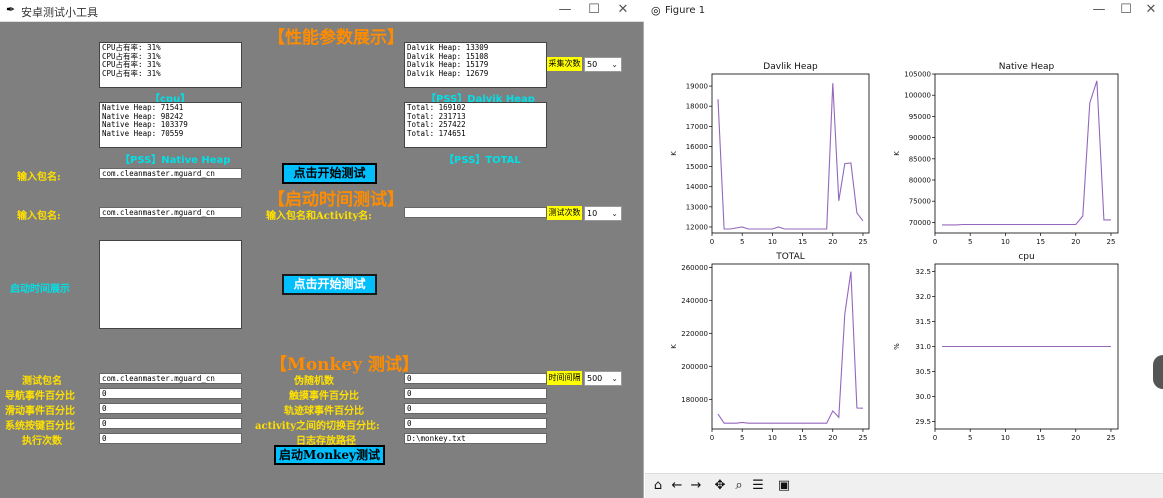  I want to click on test-count-select: 10 ⌄, so click(603, 213).